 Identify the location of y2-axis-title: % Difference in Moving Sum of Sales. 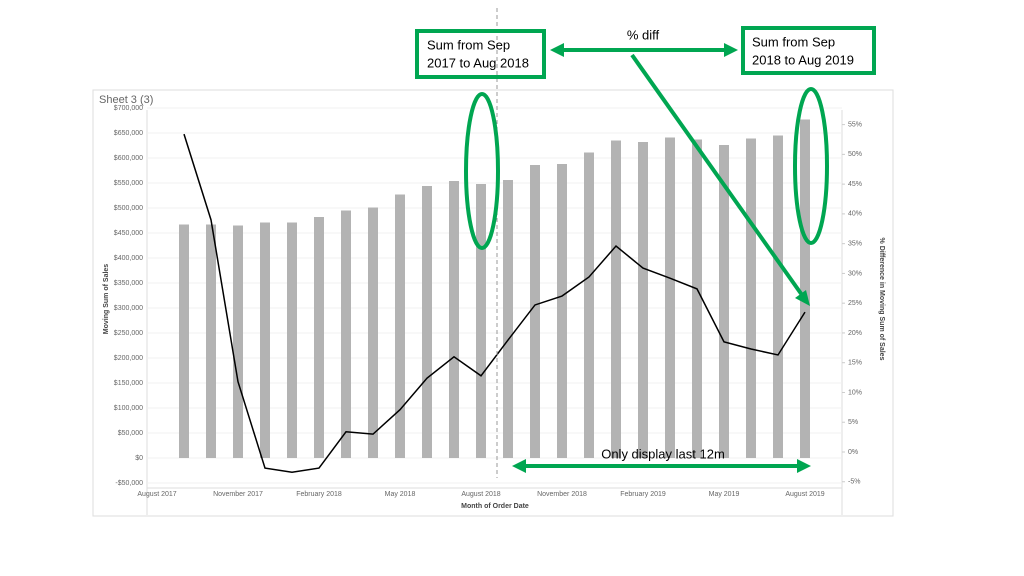
(881, 299).